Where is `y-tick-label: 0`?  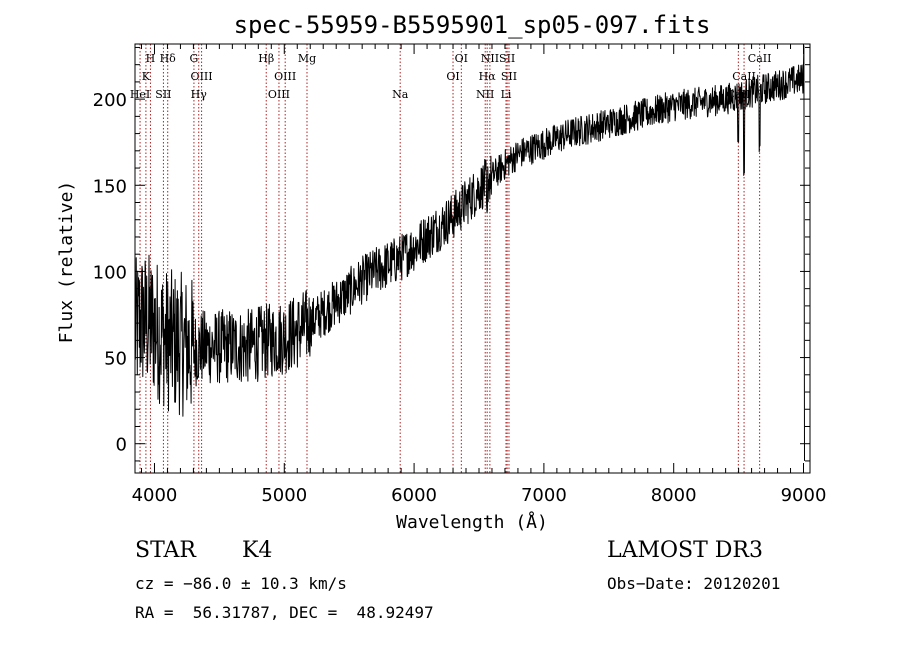
y-tick-label: 0 is located at coordinates (121, 445).